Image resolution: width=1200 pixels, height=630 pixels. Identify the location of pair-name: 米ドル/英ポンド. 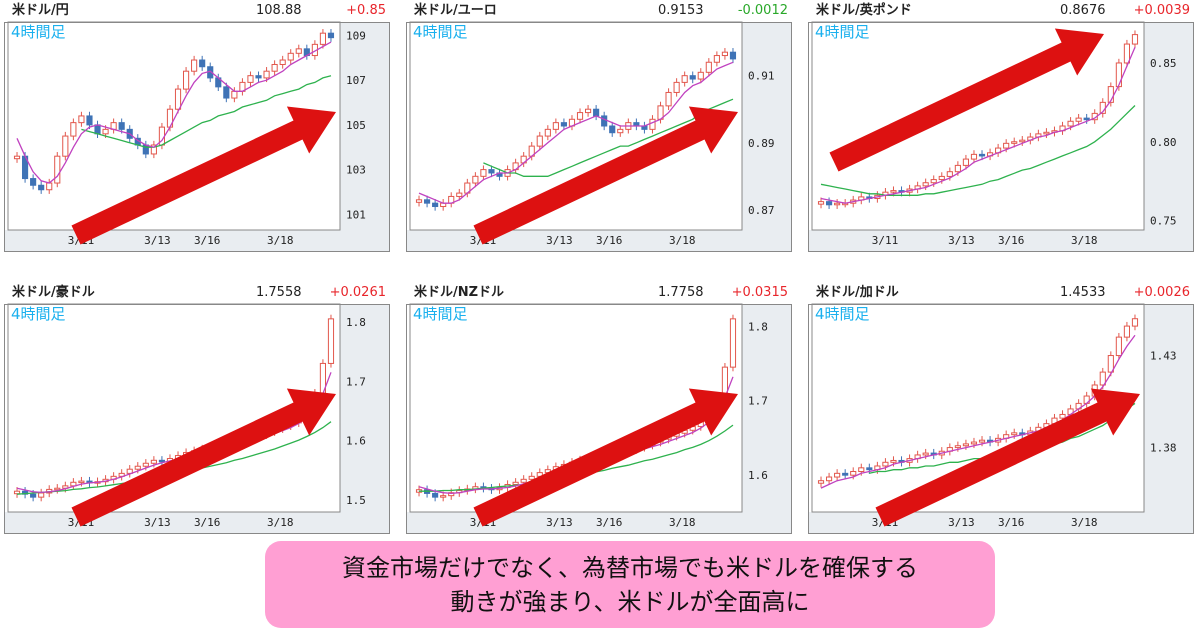
(864, 10).